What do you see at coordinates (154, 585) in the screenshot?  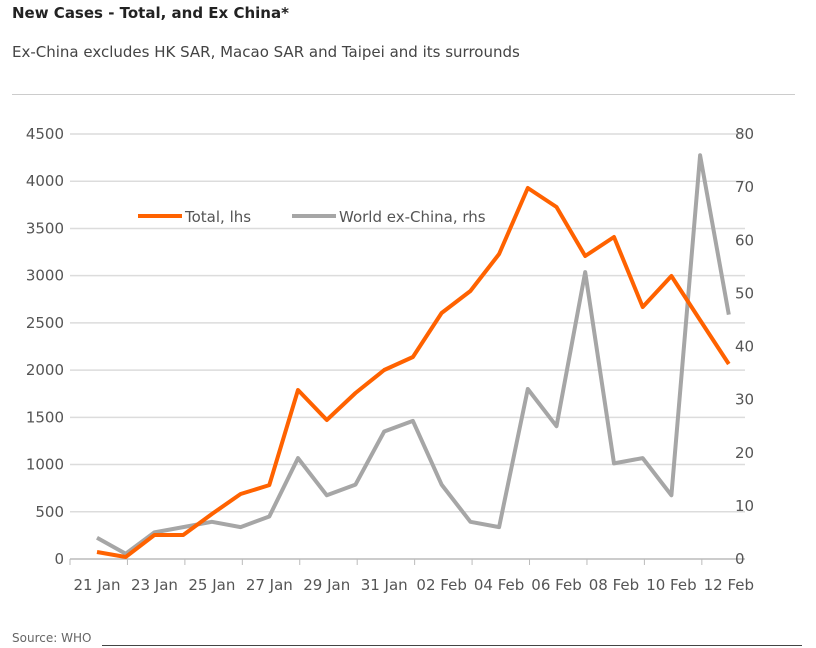 I see `x-tick-label: 23 Jan` at bounding box center [154, 585].